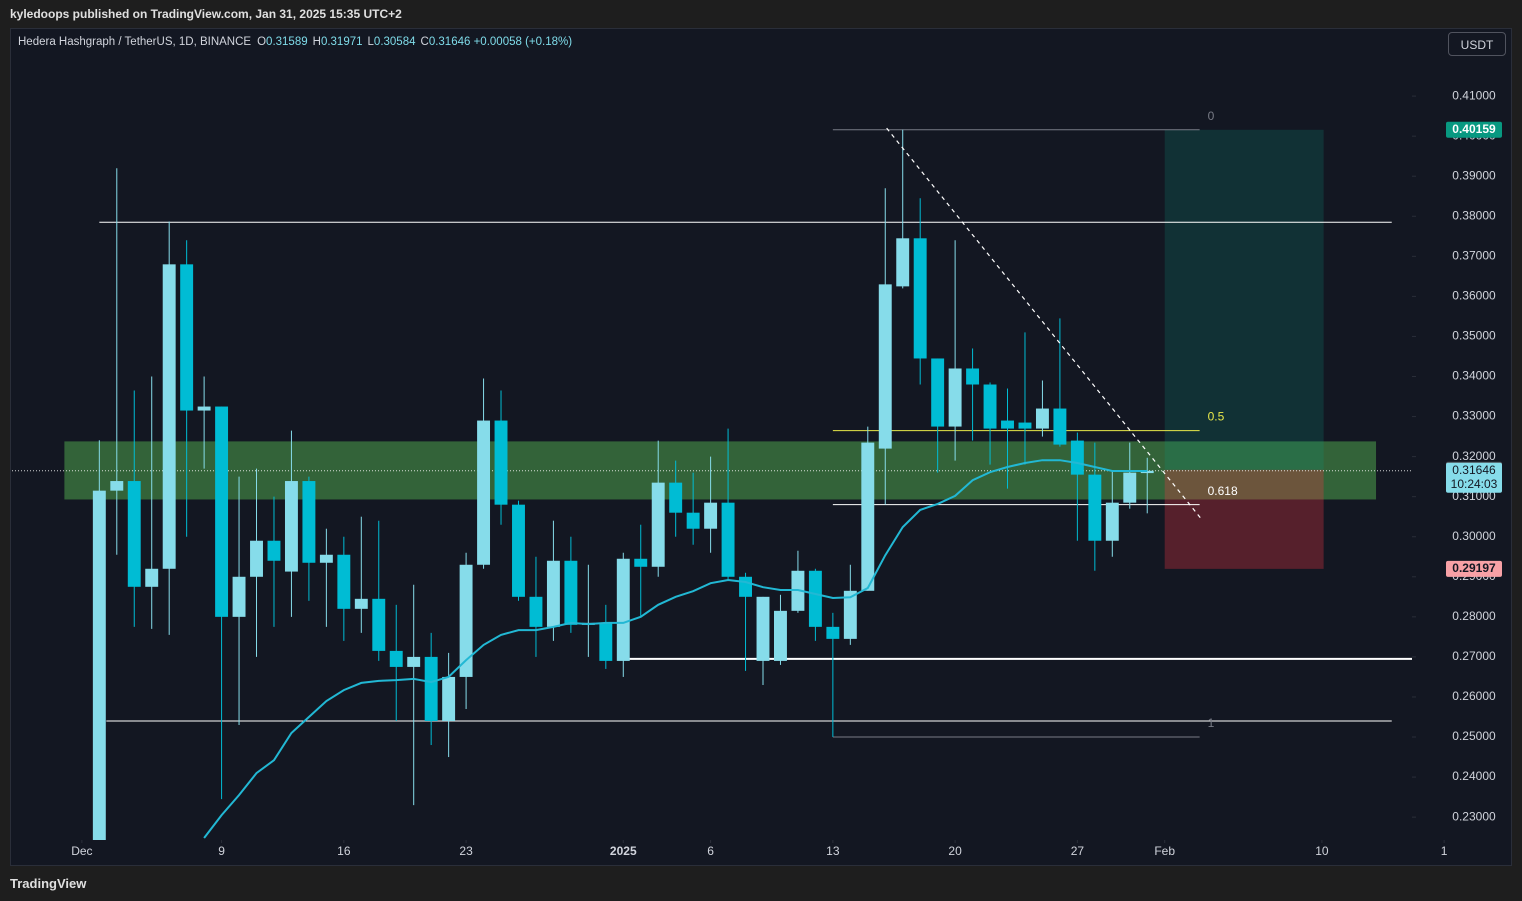  What do you see at coordinates (1474, 484) in the screenshot?
I see `countdown: 10:24:03` at bounding box center [1474, 484].